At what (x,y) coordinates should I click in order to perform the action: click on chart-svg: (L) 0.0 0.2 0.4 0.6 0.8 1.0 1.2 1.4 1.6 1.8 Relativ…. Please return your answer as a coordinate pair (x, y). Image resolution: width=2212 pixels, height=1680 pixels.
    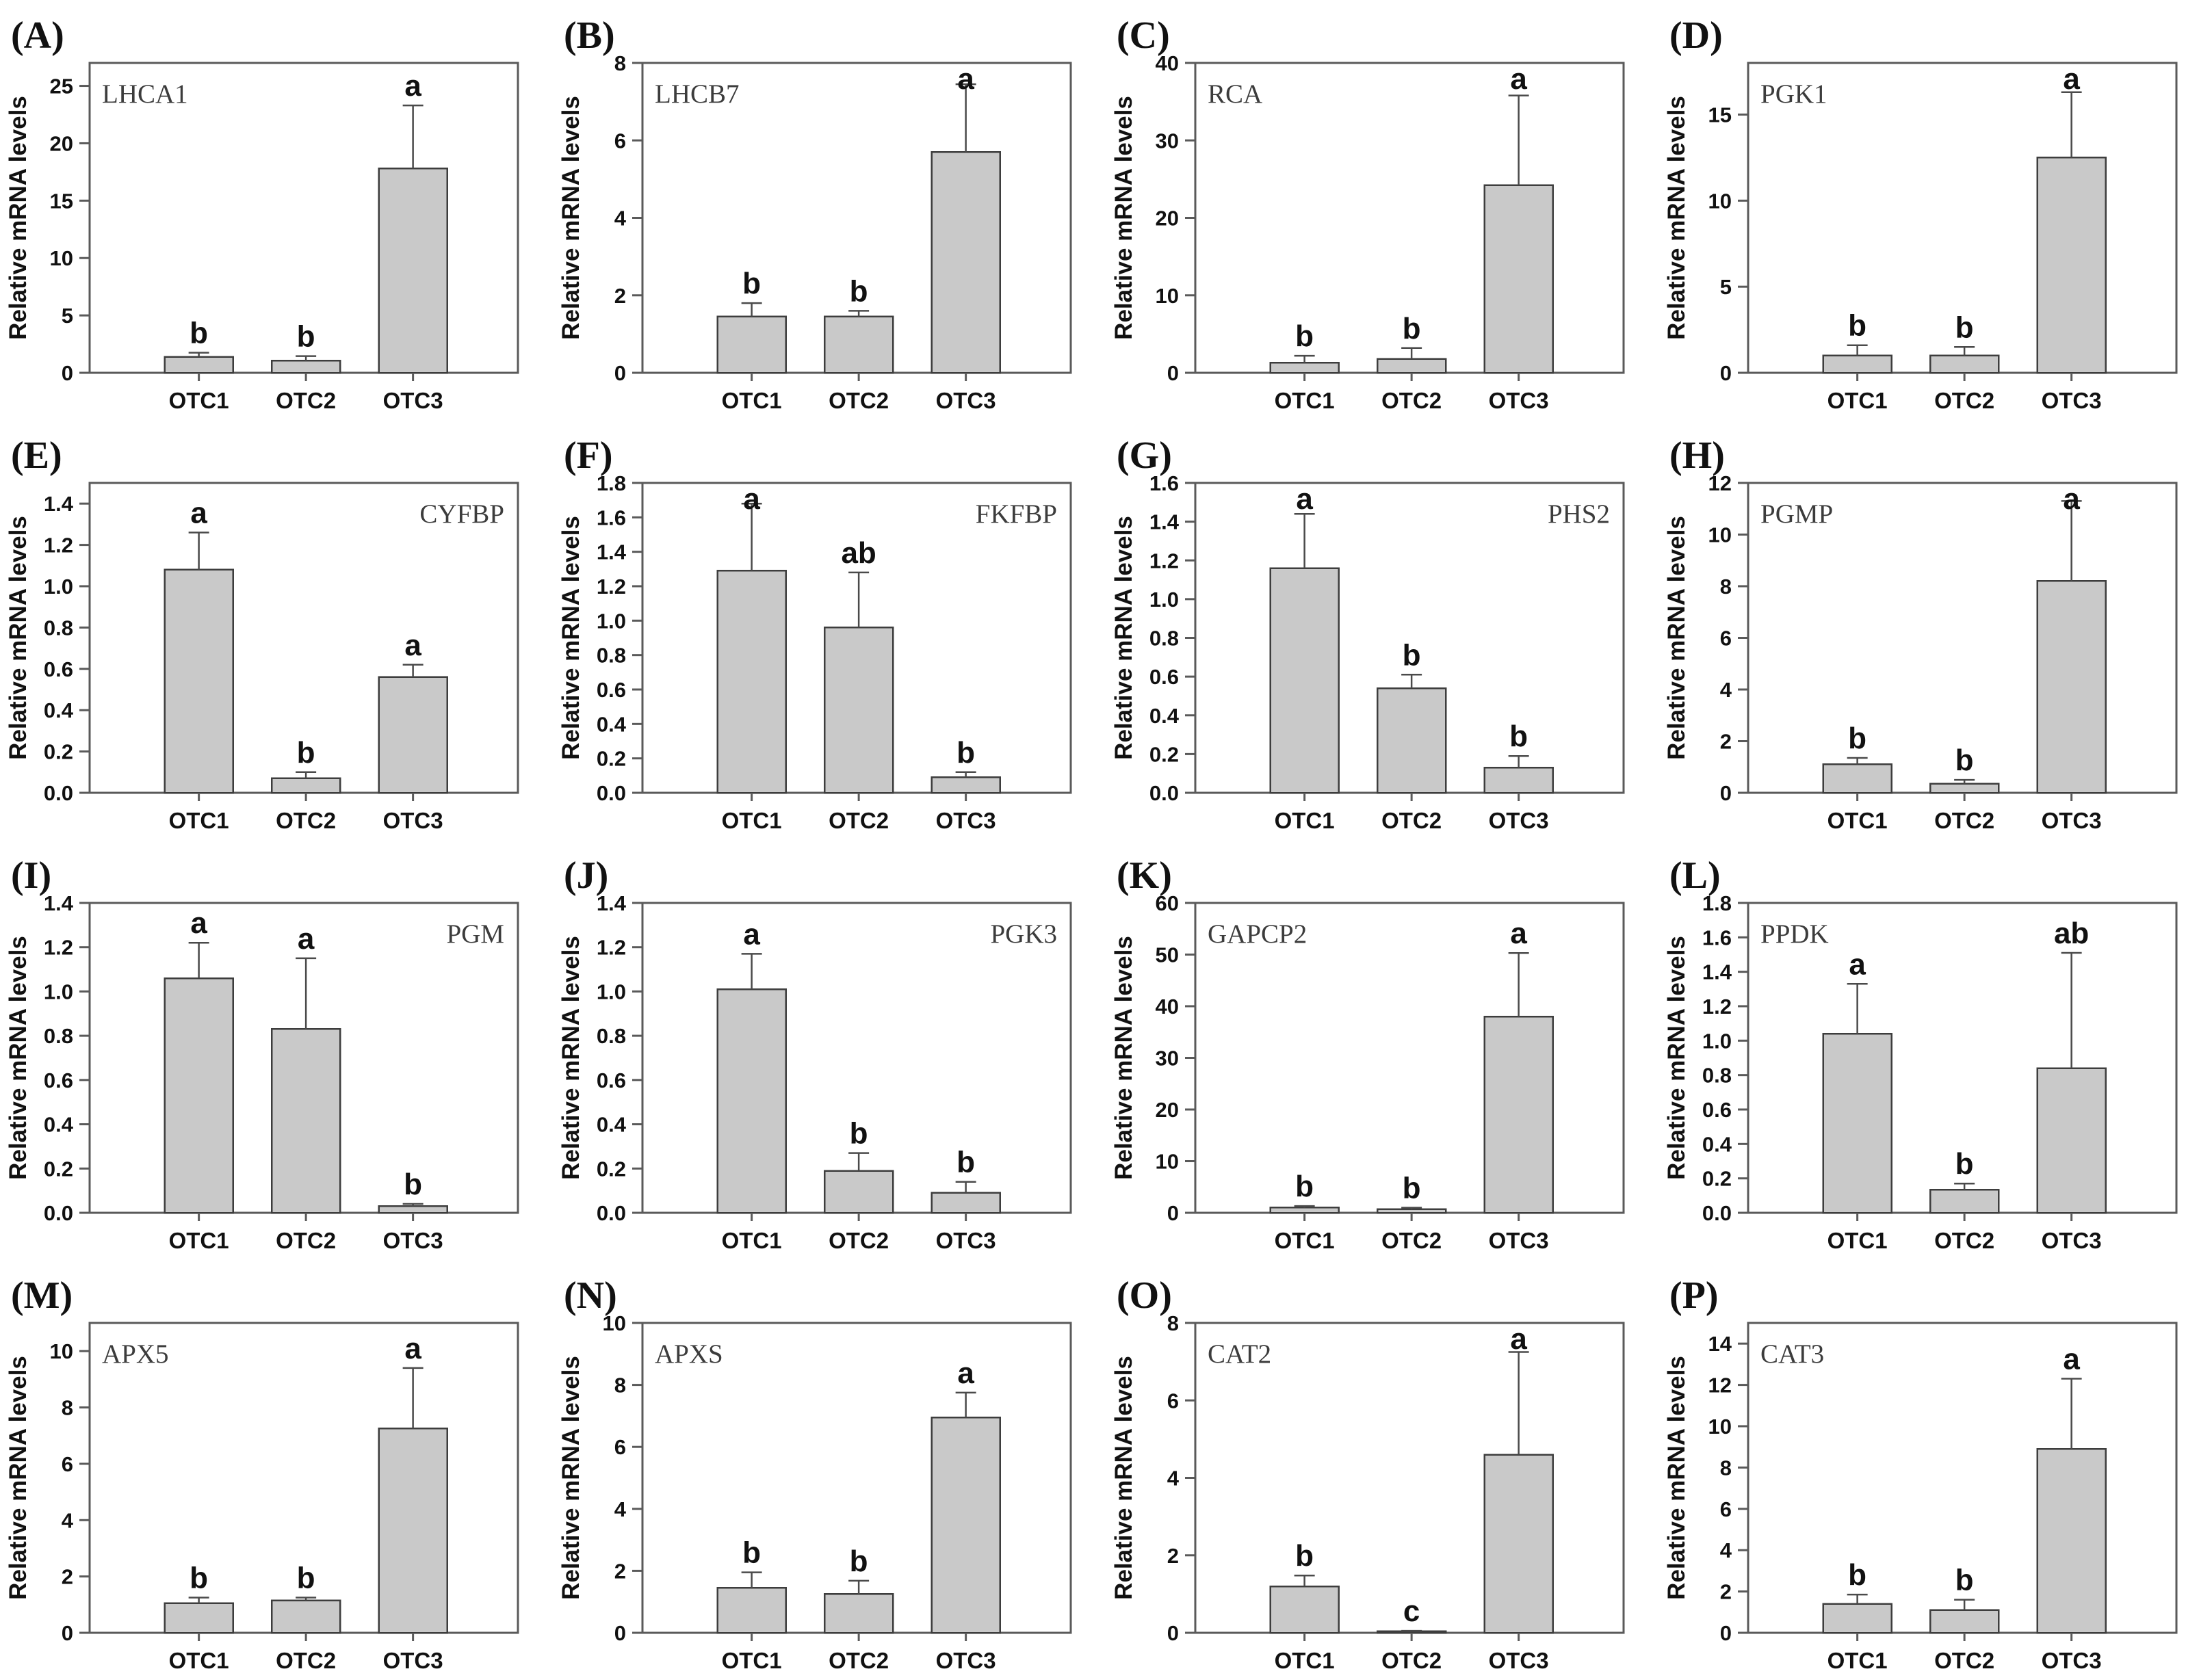
    Looking at the image, I should click on (1920, 1053).